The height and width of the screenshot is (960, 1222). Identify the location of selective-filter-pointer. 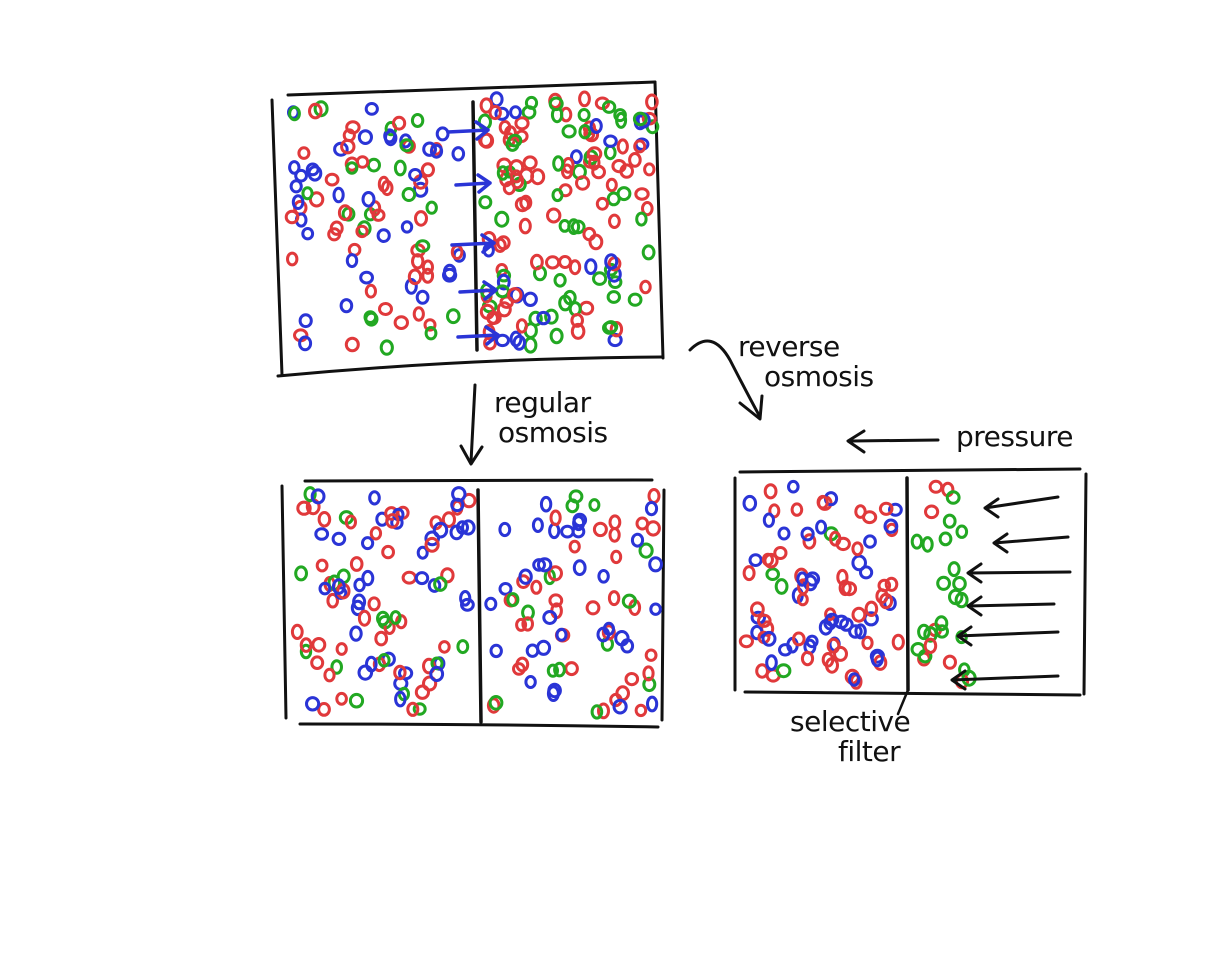
(903, 702).